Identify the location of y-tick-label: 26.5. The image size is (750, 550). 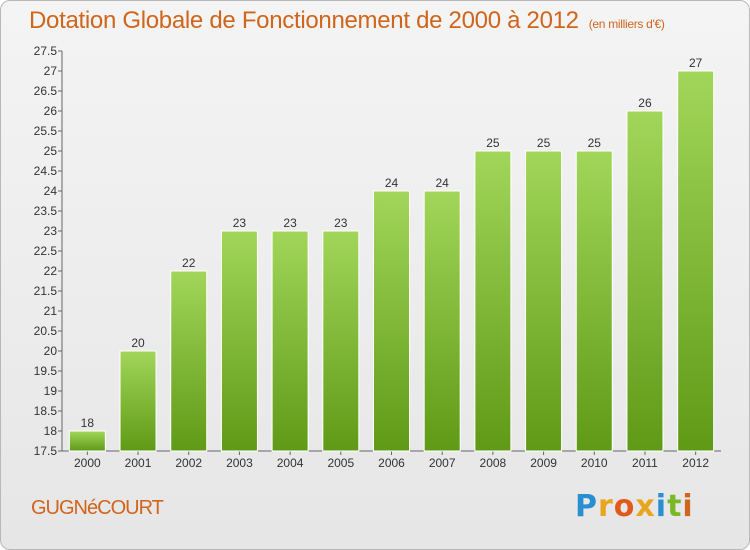
(46, 91).